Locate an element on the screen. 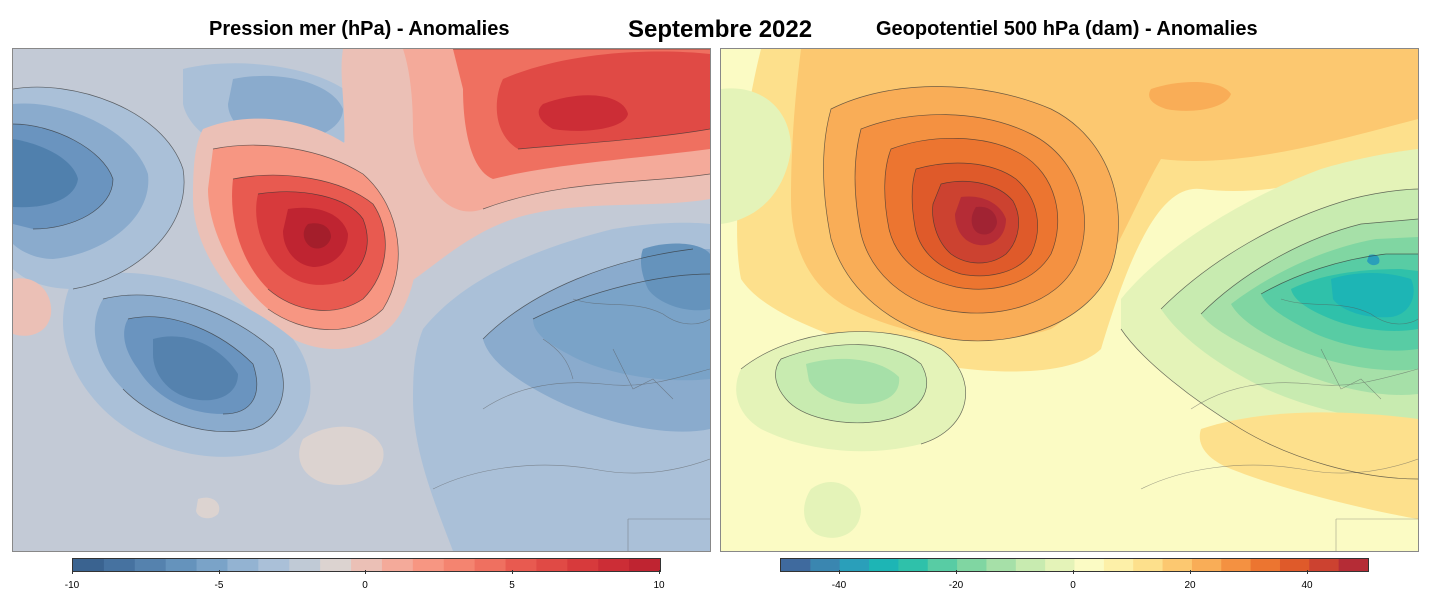  pressure-colorbar-label: -5 is located at coordinates (219, 585).